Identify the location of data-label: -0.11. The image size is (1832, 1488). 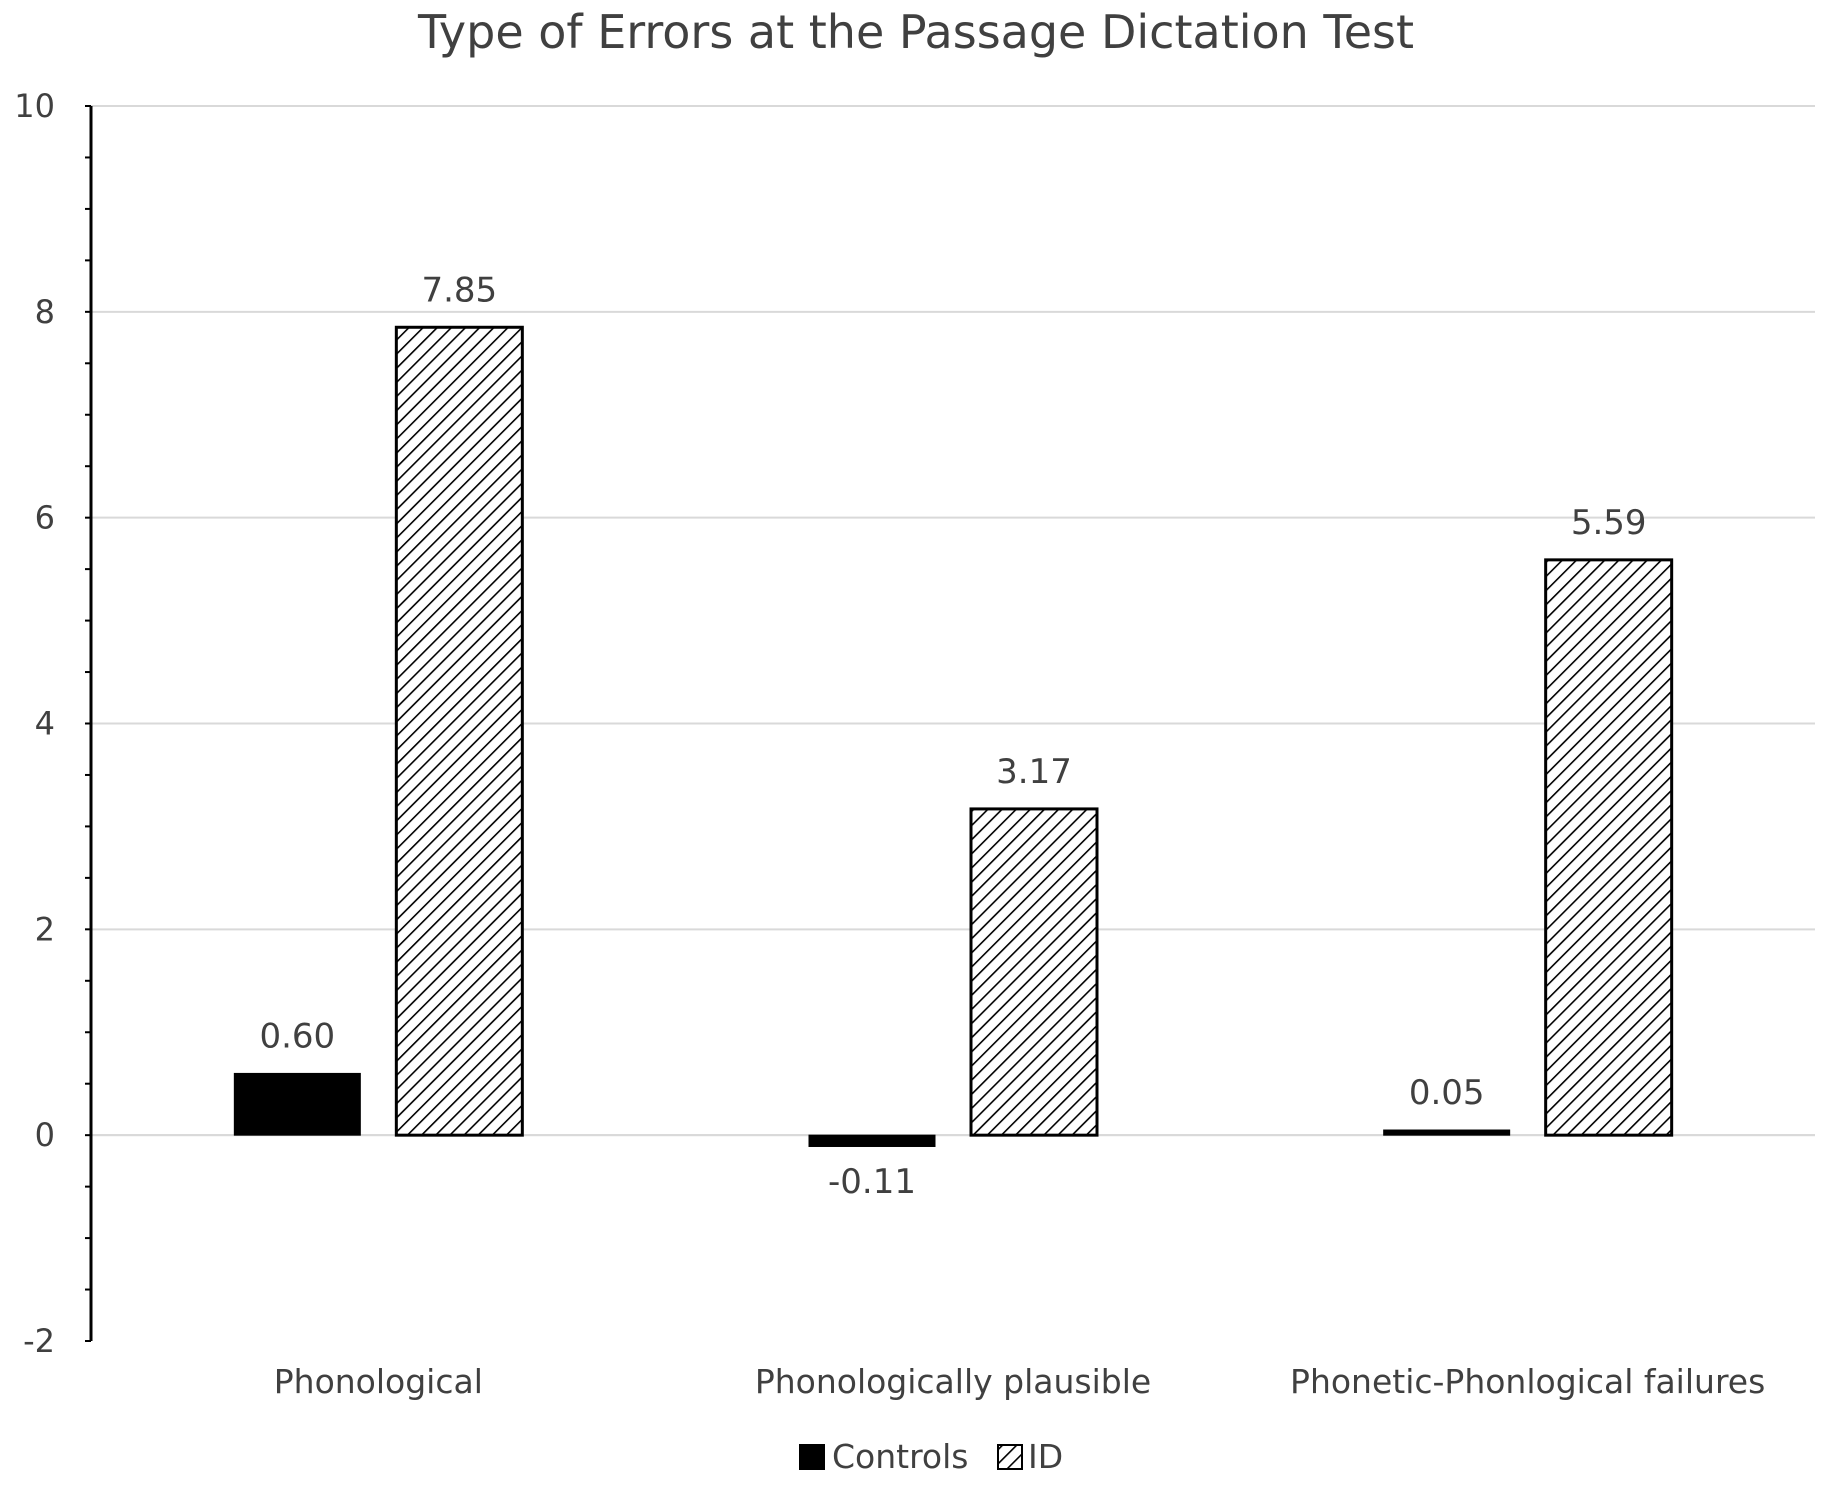
(872, 1182).